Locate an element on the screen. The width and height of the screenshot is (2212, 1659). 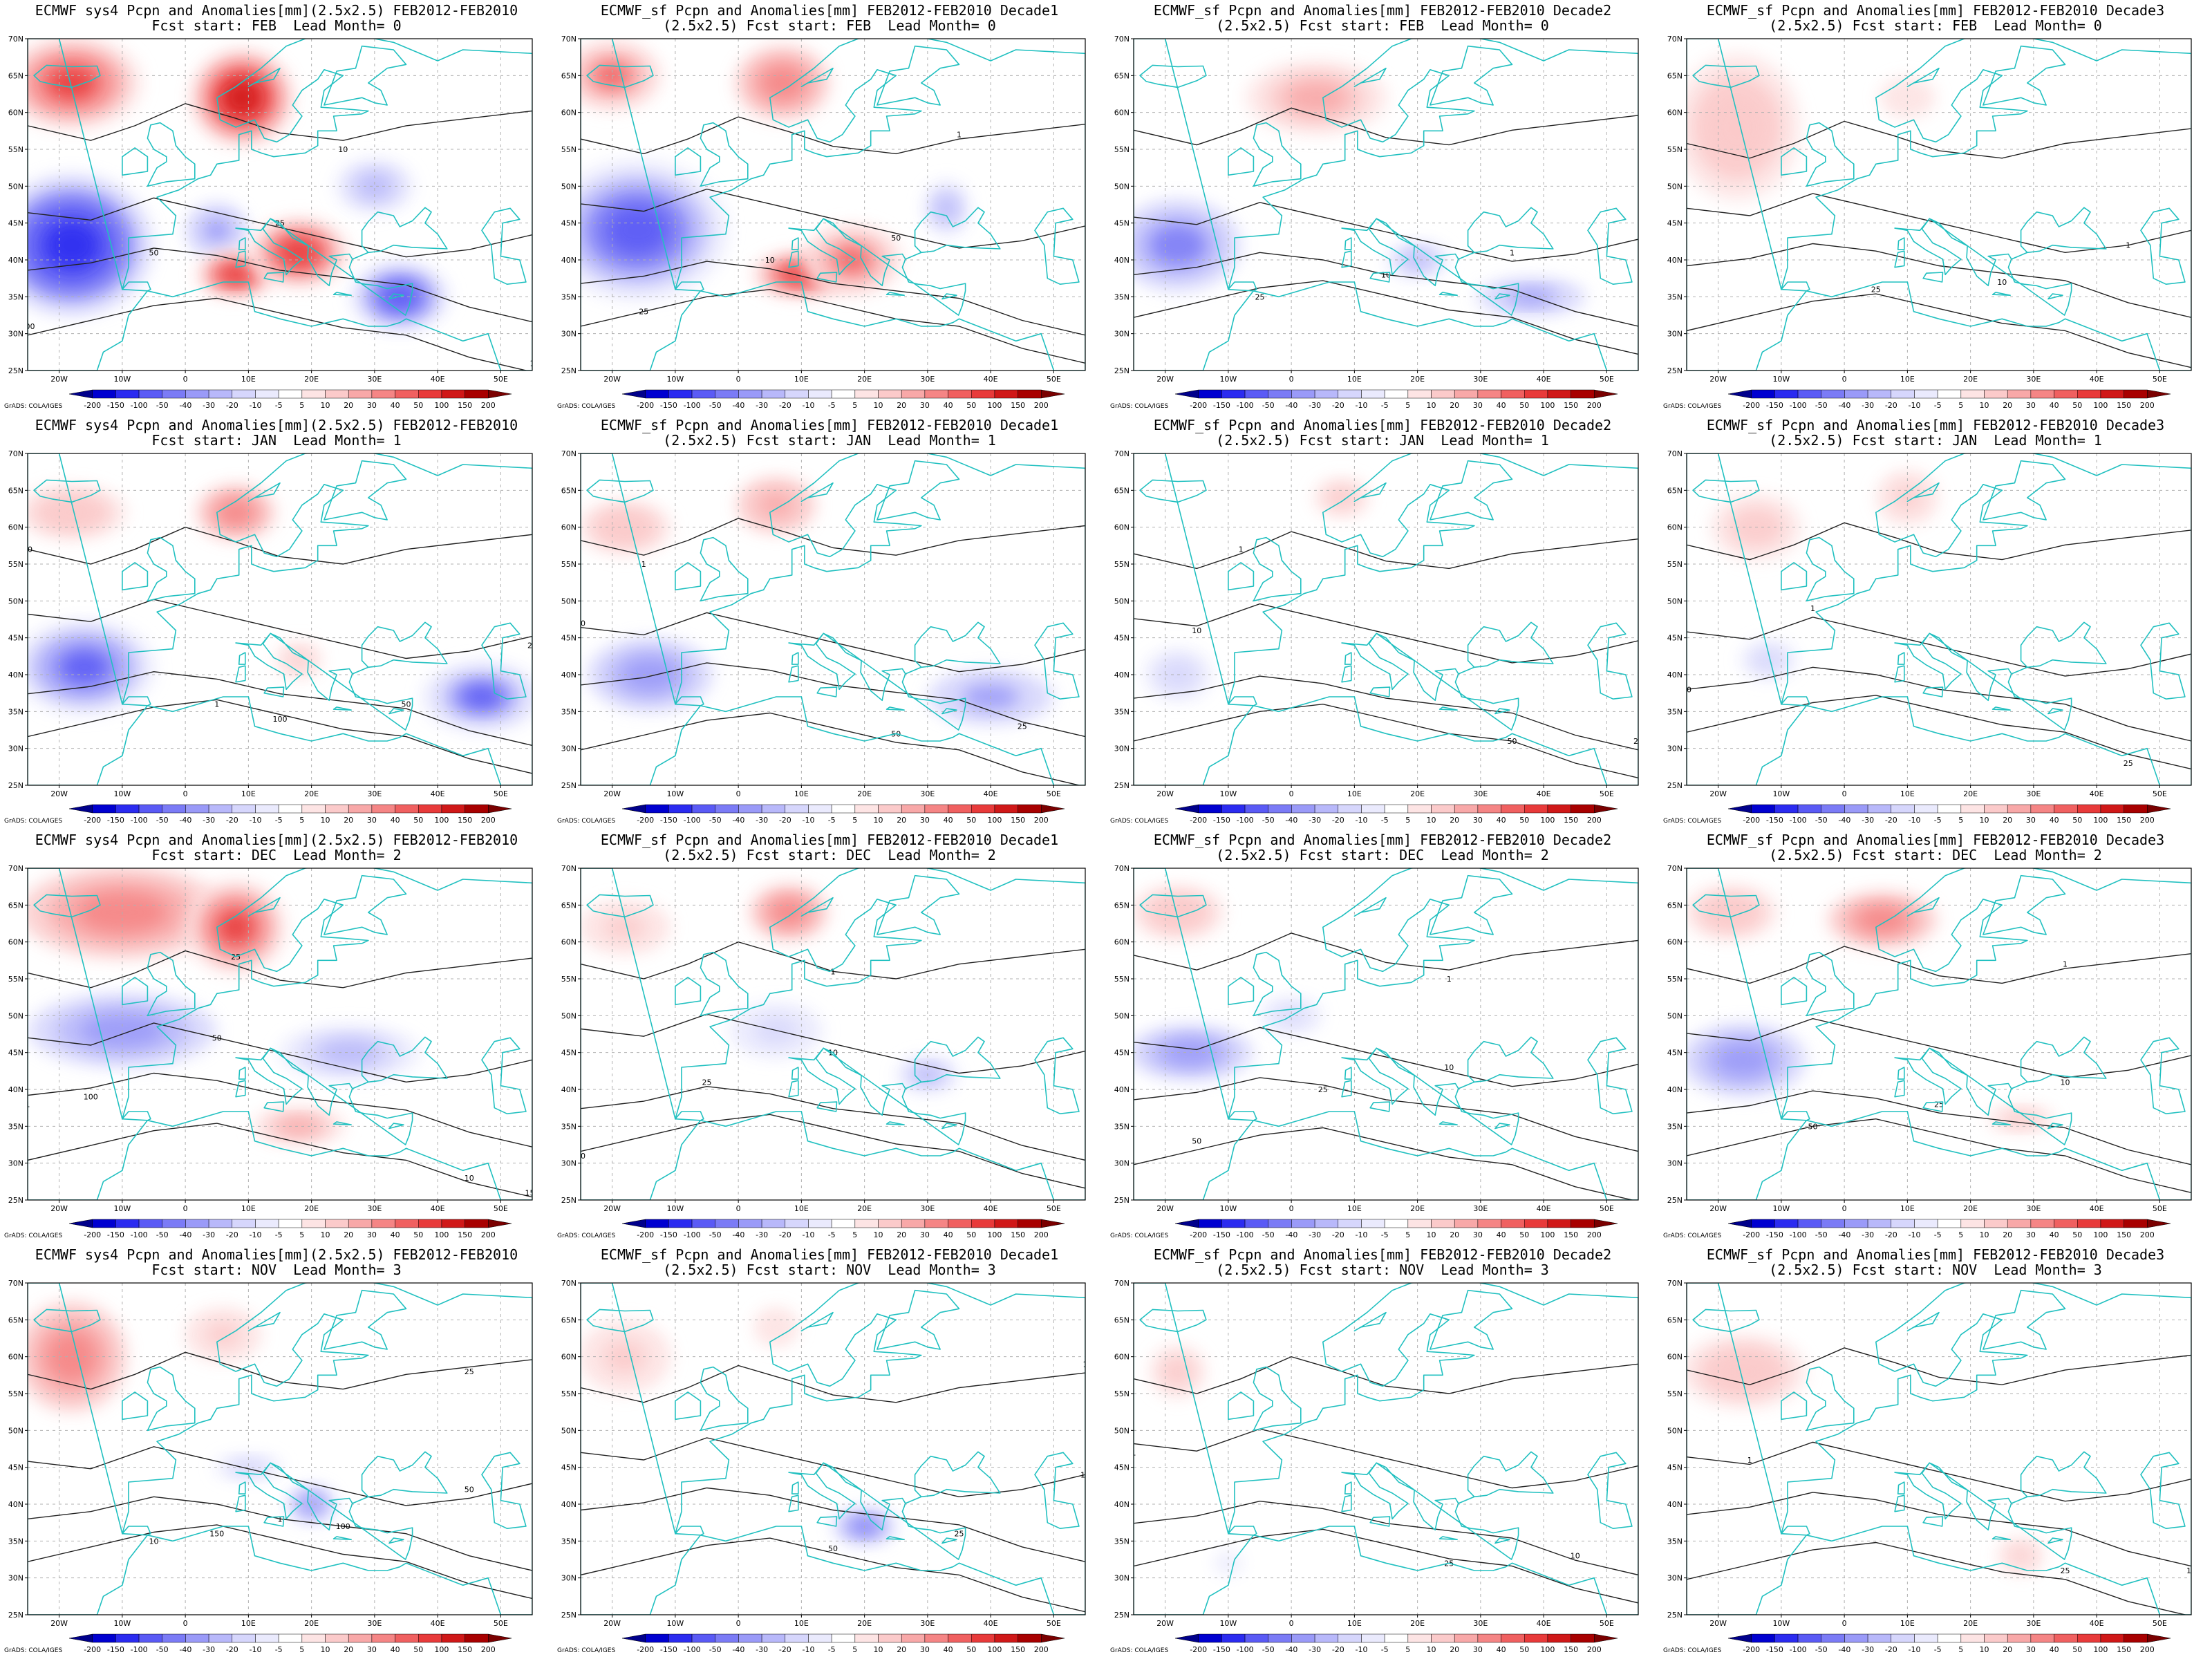
colorbar-label: 150 is located at coordinates (465, 821).